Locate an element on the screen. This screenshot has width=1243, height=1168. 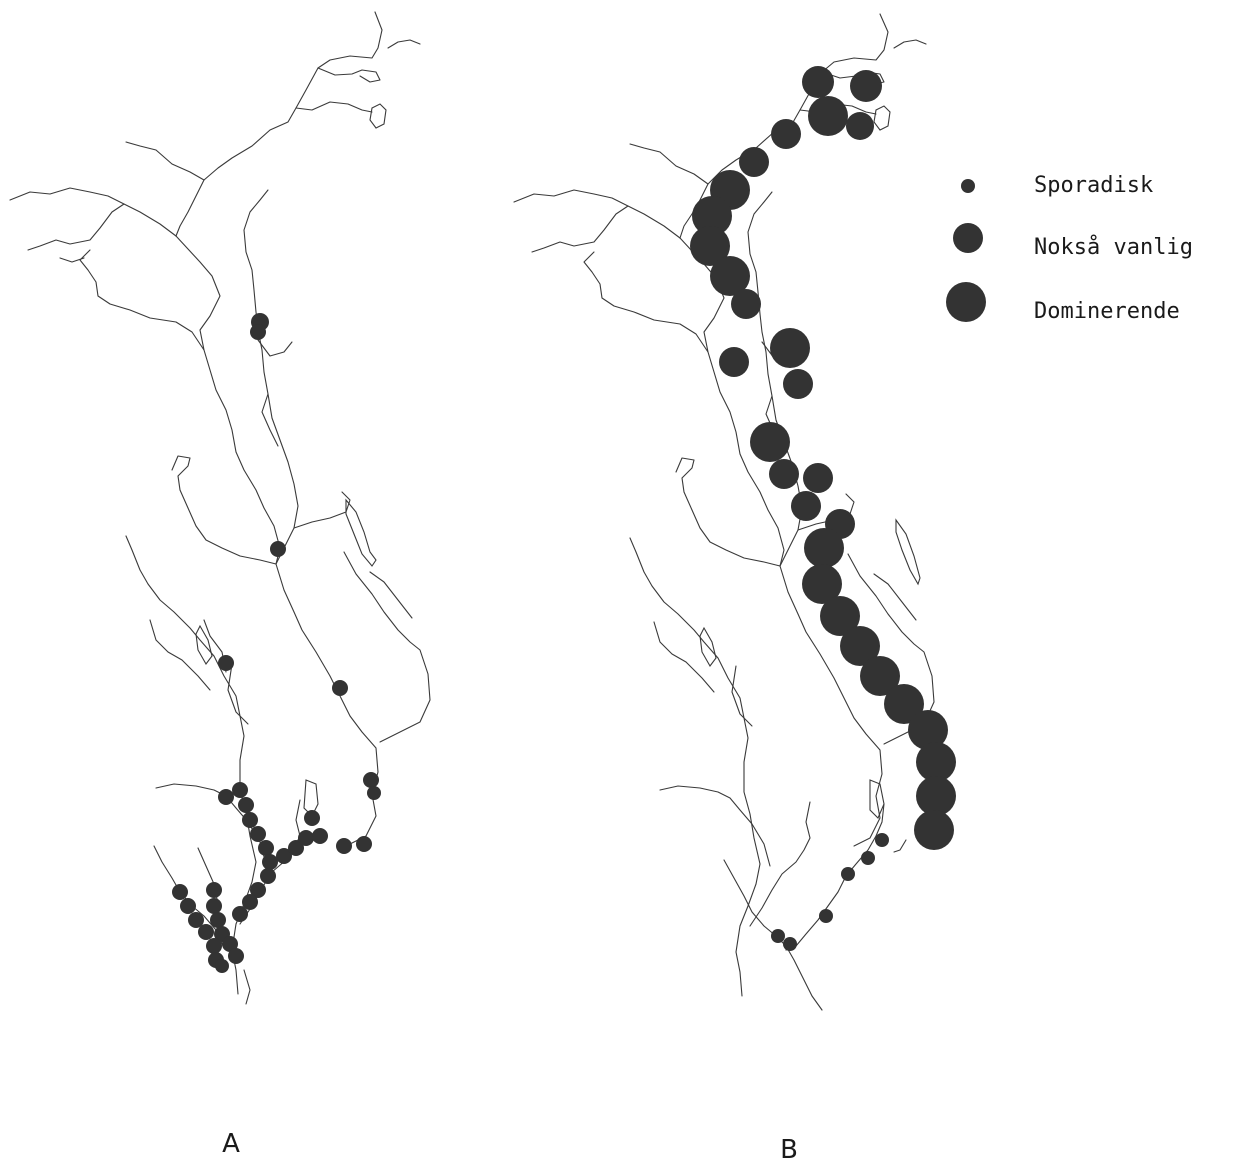
panel-label-a: A is located at coordinates (231, 1144).